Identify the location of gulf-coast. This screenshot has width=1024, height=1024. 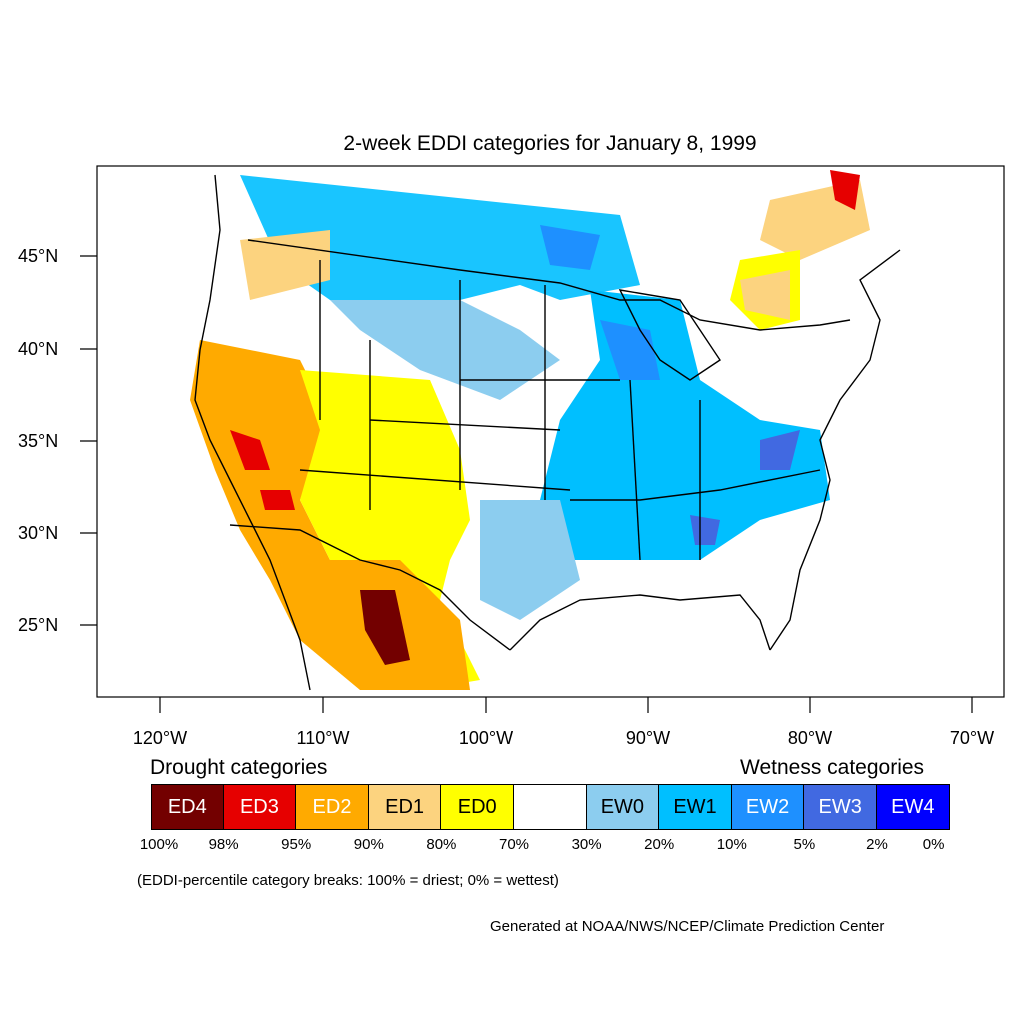
(640, 622).